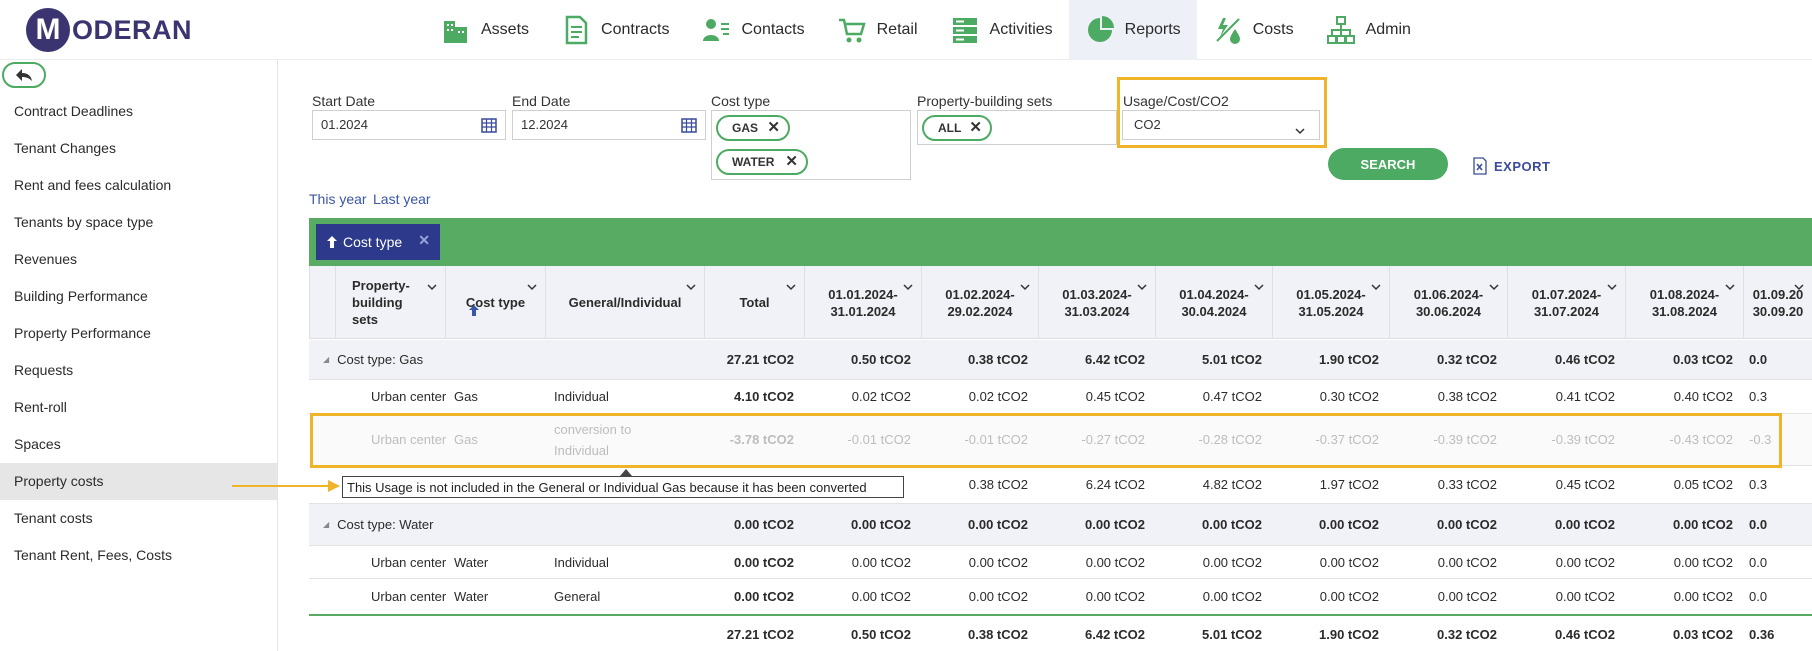  I want to click on sidebar-item-contract-deadlines: Contract Deadlines, so click(74, 111).